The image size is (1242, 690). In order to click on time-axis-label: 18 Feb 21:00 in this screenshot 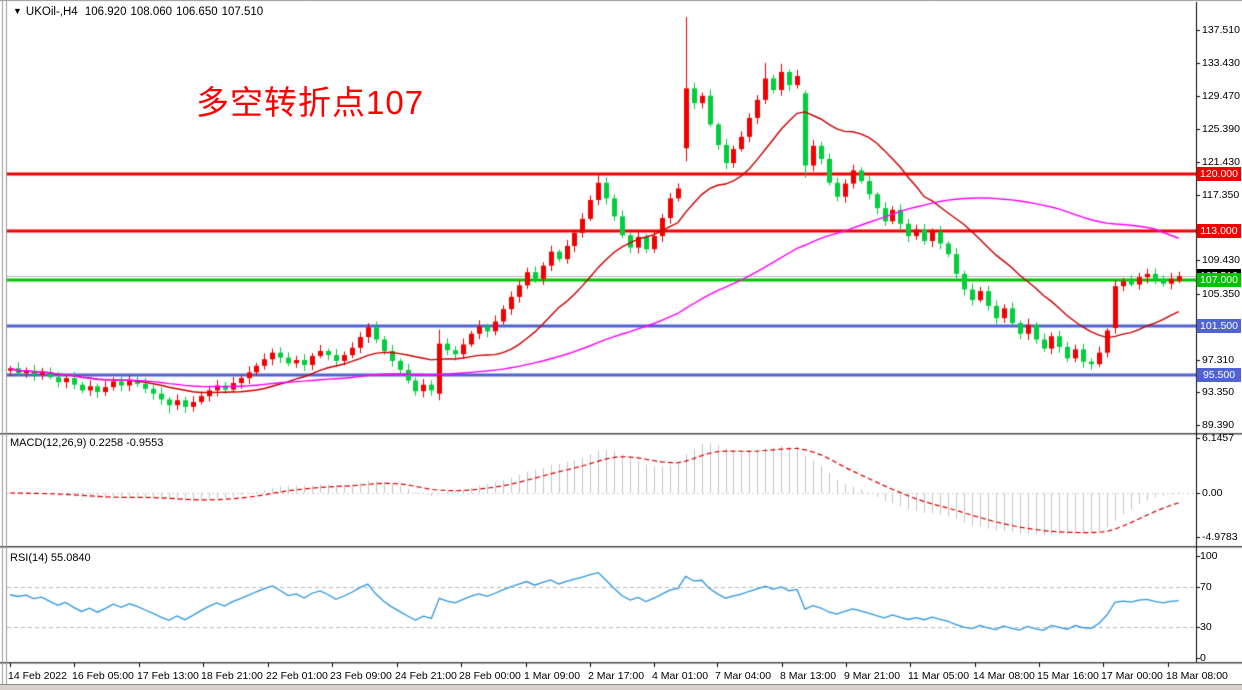, I will do `click(232, 676)`.